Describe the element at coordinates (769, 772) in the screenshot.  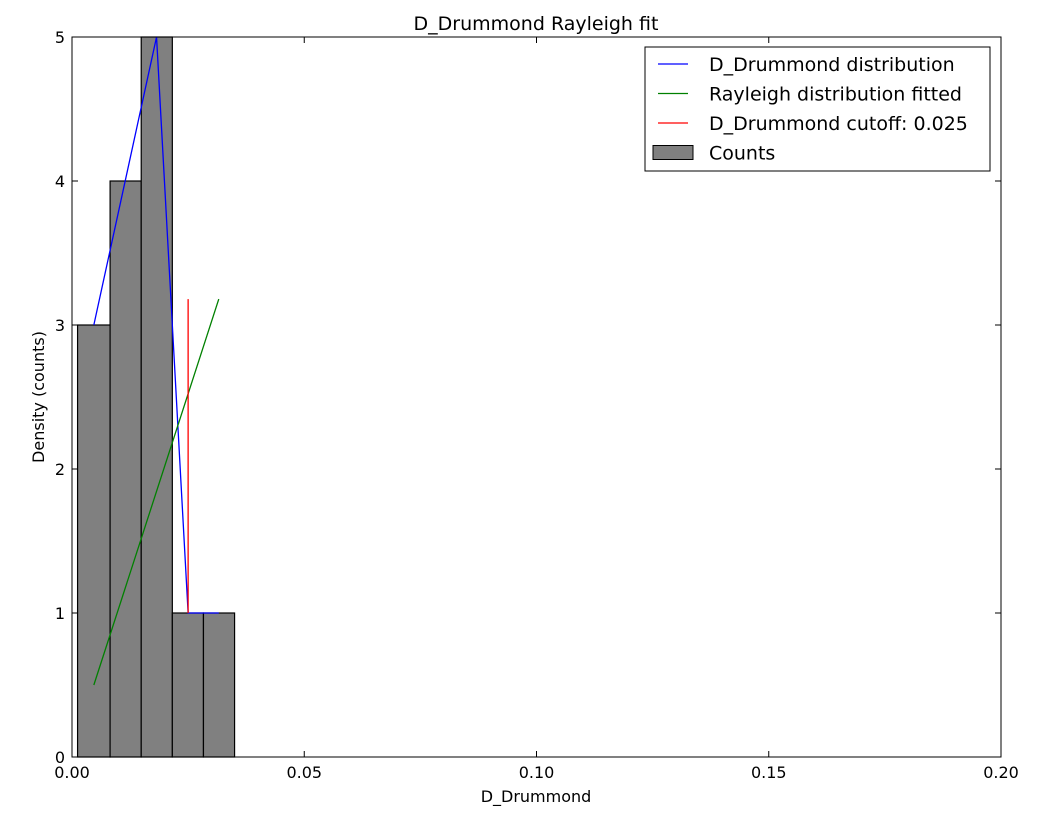
I see `x-tick-label: 0.15` at that location.